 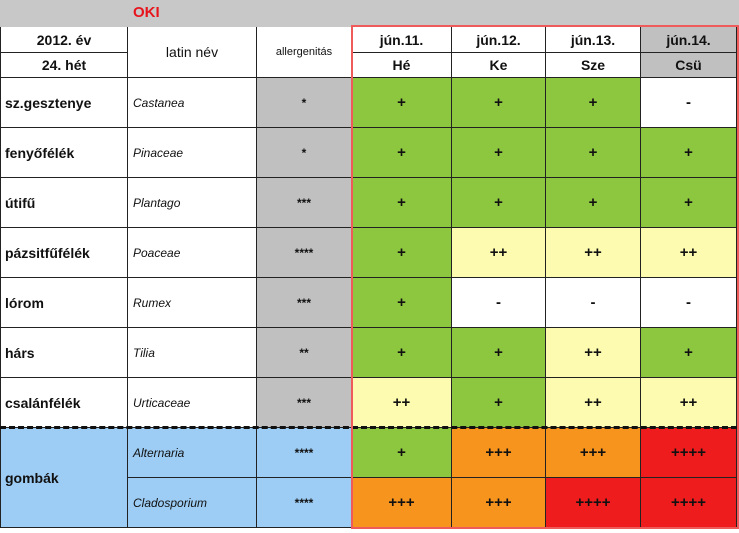 I want to click on group-name: gombák, so click(x=64, y=478).